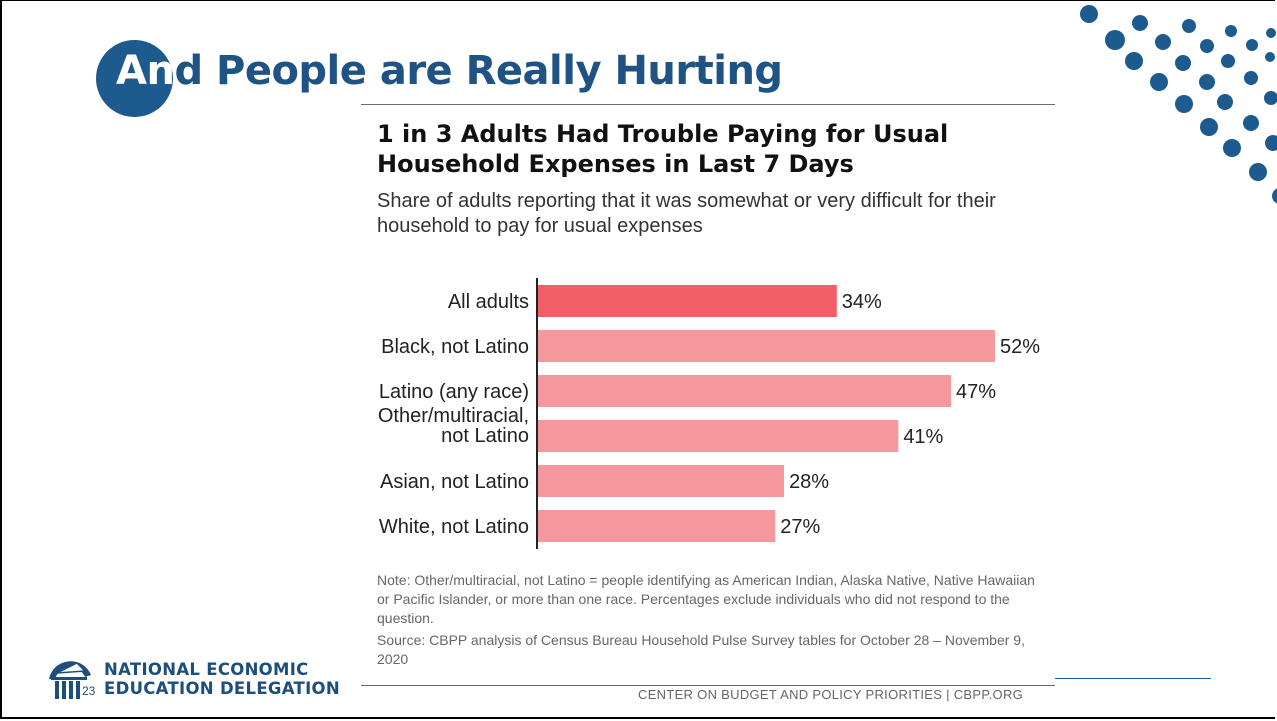 The width and height of the screenshot is (1277, 721). I want to click on logo-text-line1: NATIONAL ECONOMIC, so click(206, 669).